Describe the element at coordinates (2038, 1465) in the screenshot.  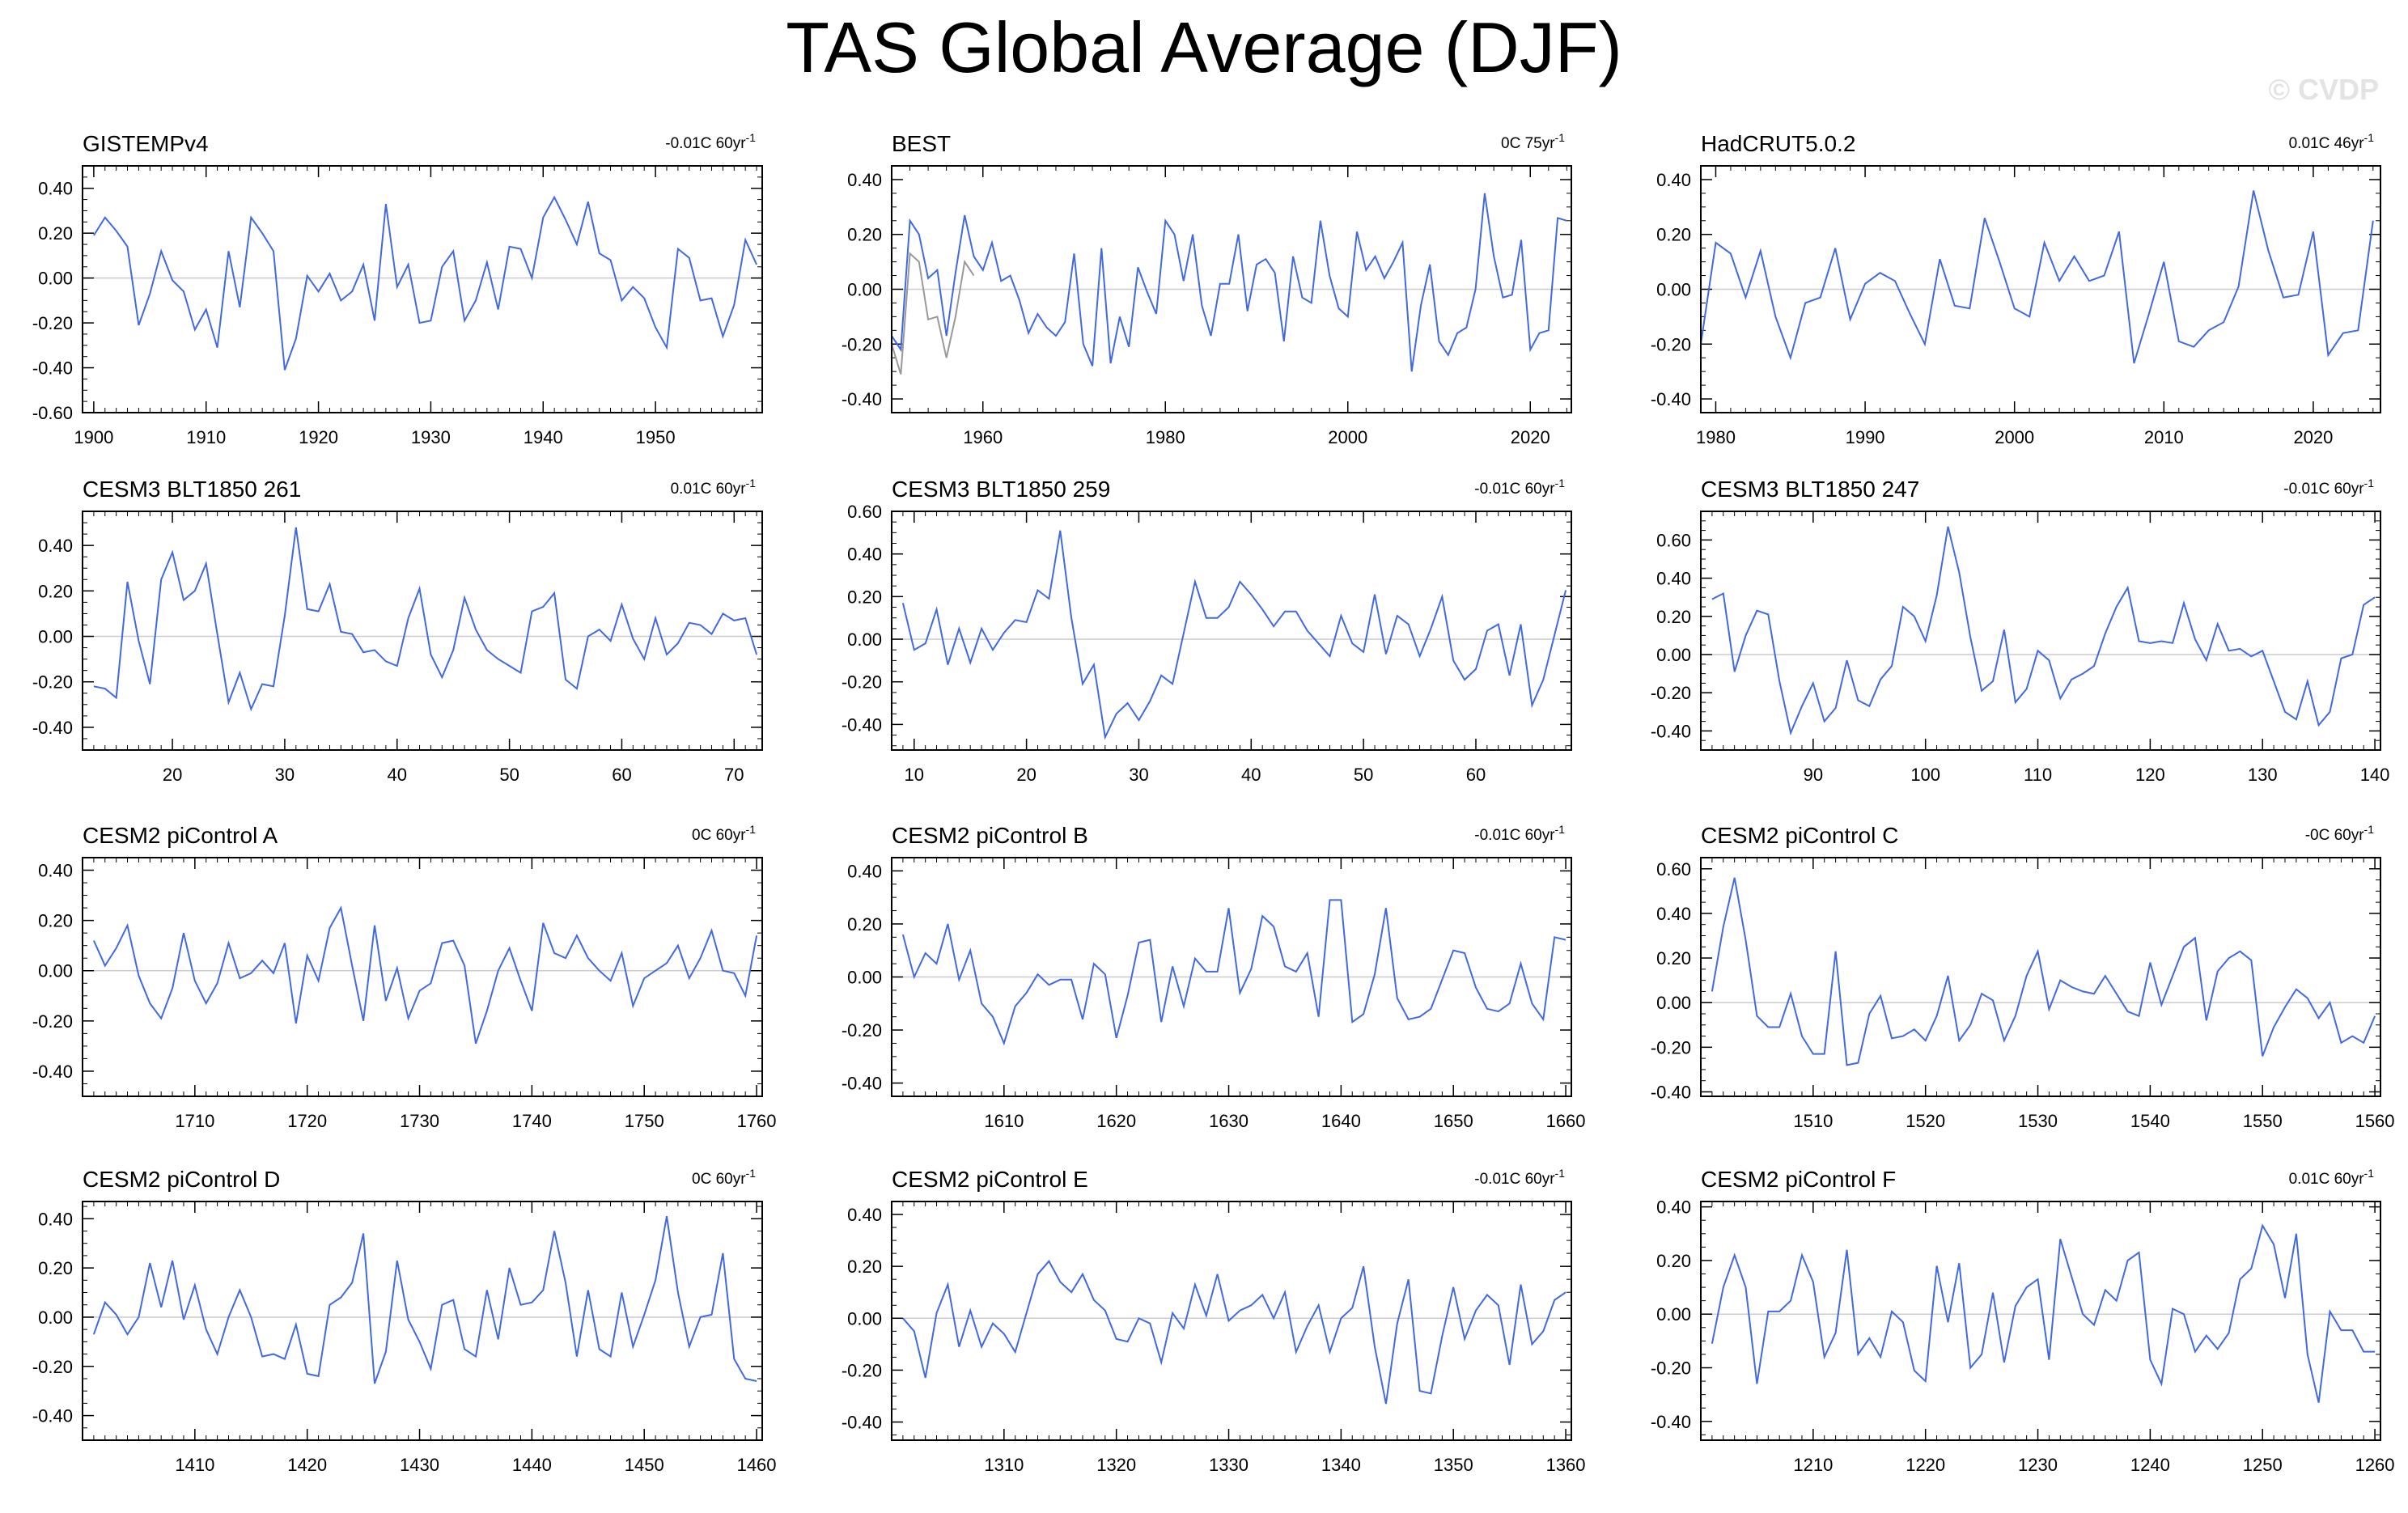
I see `x-tick-label: 1230` at that location.